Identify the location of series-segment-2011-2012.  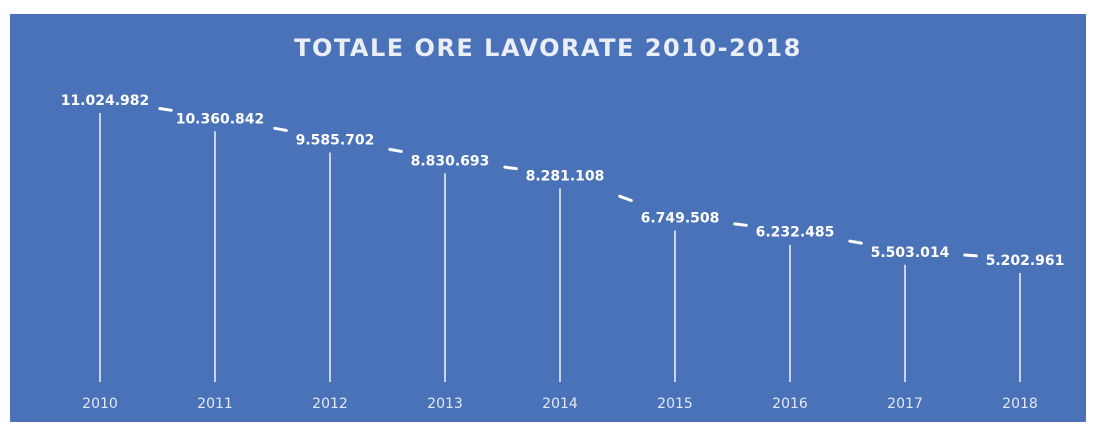
(280, 129).